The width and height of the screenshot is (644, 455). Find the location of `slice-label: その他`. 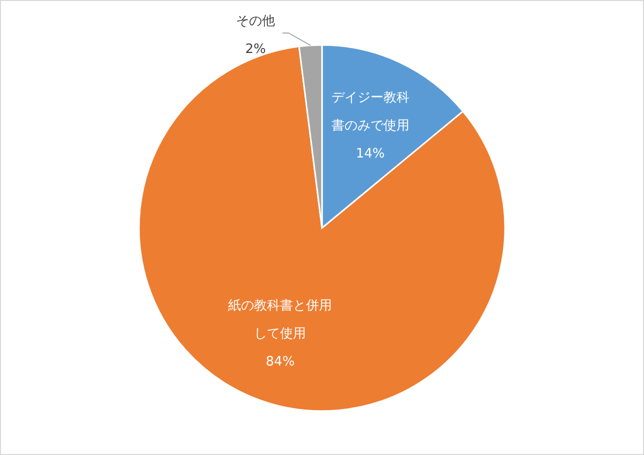

slice-label: その他 is located at coordinates (256, 21).